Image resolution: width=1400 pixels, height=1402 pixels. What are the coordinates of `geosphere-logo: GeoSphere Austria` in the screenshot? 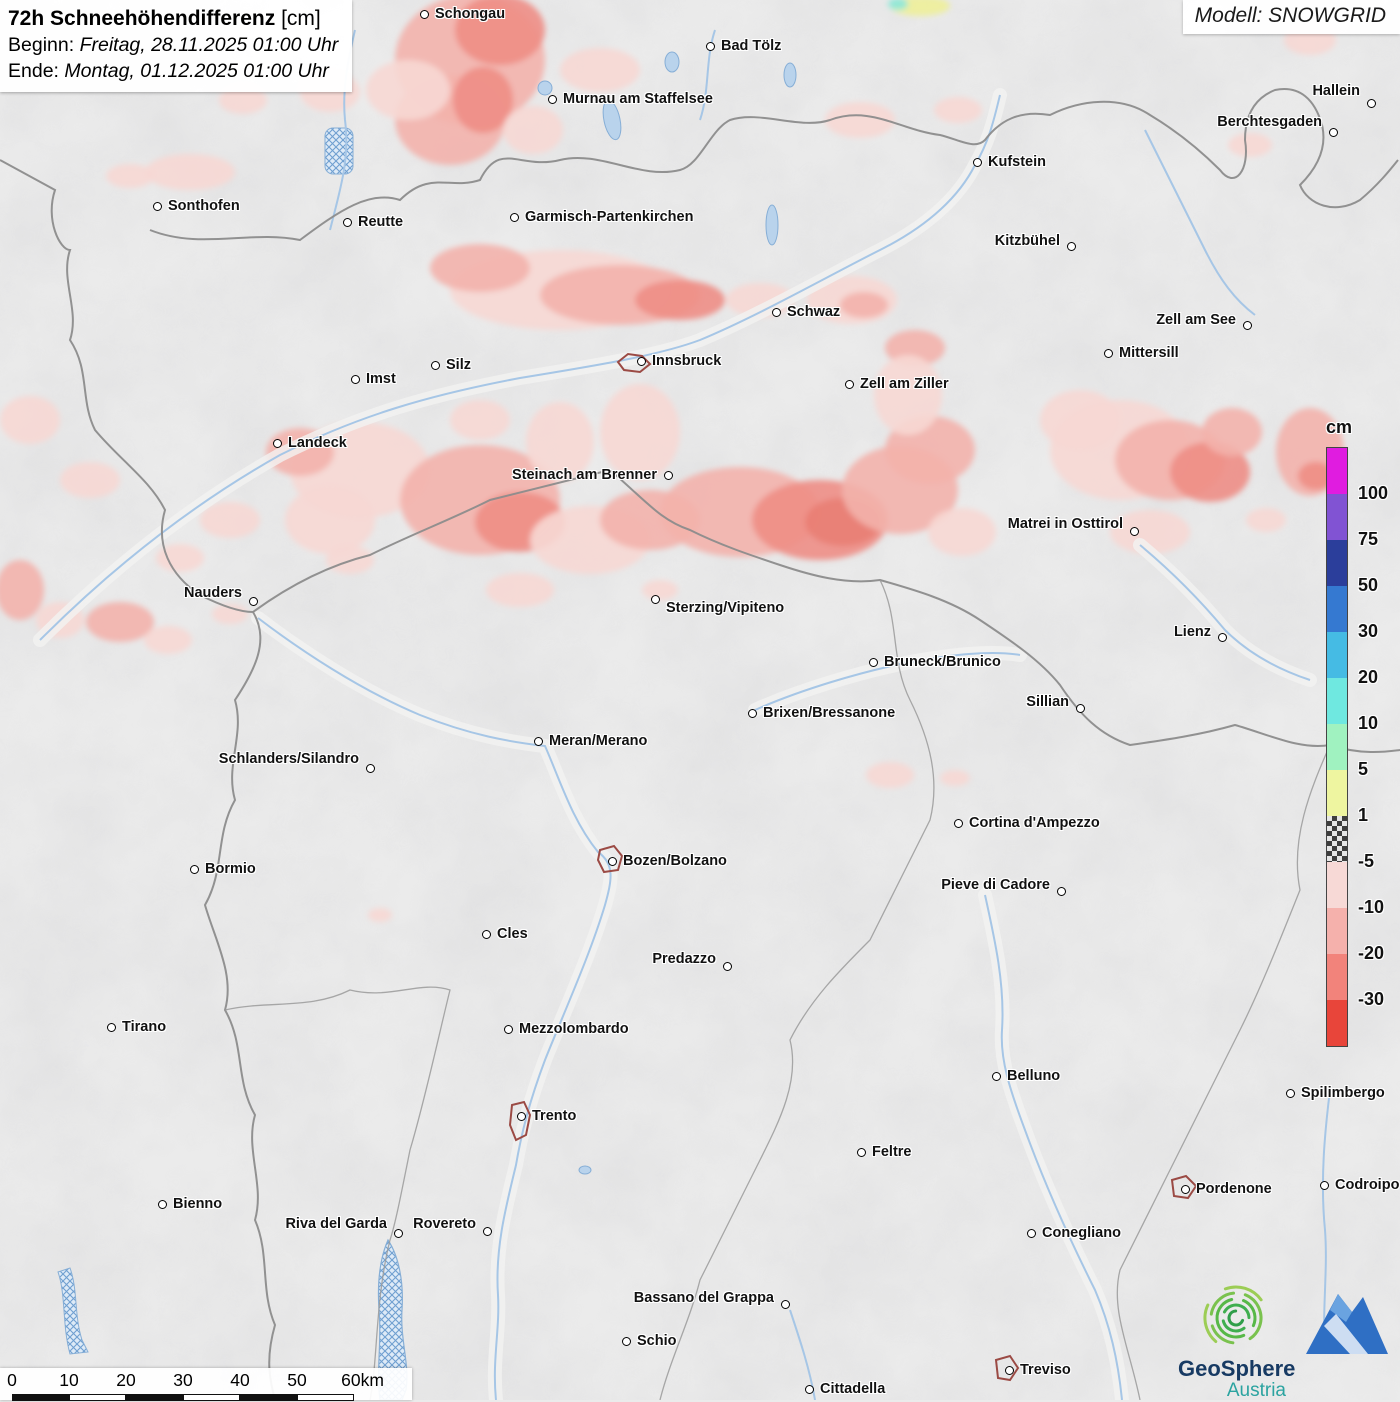 It's located at (1286, 1340).